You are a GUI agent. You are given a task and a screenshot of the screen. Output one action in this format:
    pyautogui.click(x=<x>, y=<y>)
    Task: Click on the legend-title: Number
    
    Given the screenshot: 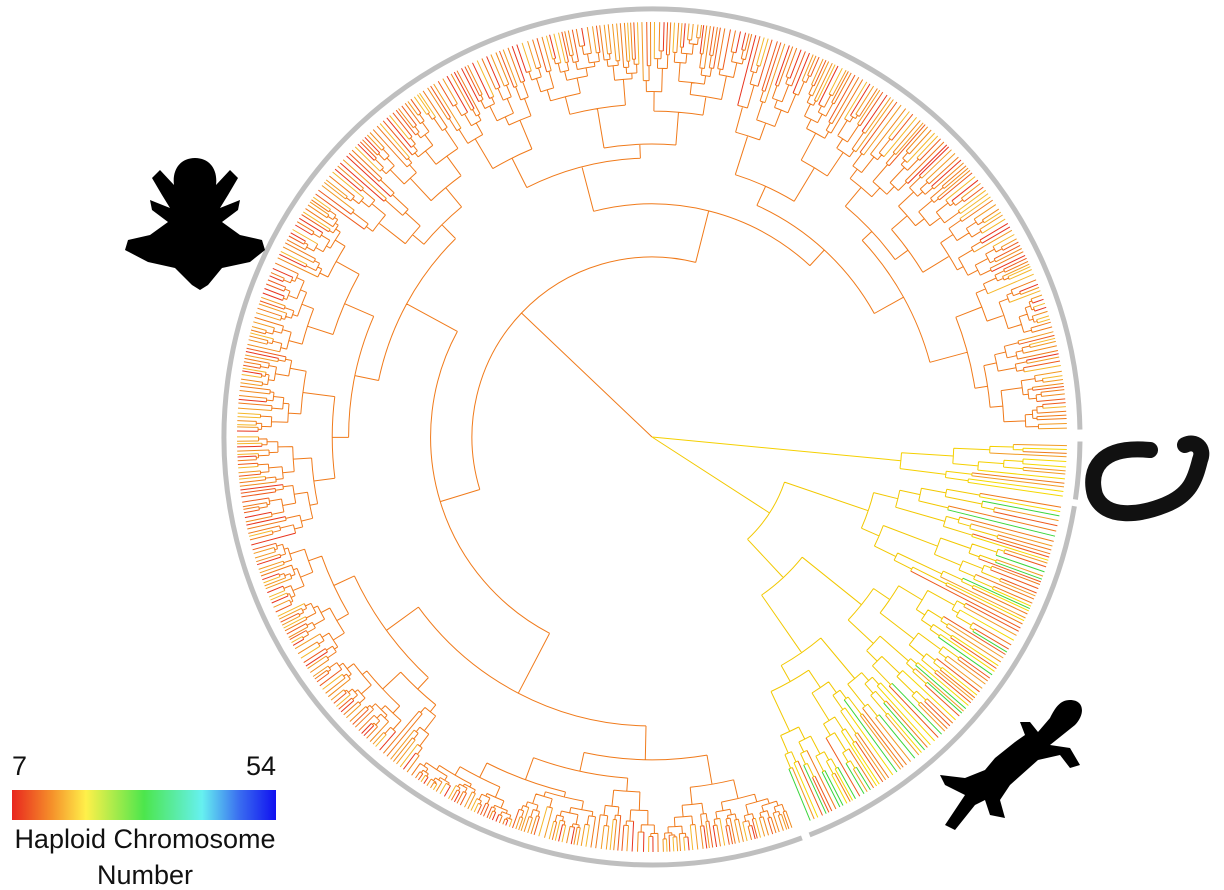 What is the action you would take?
    pyautogui.click(x=145, y=875)
    